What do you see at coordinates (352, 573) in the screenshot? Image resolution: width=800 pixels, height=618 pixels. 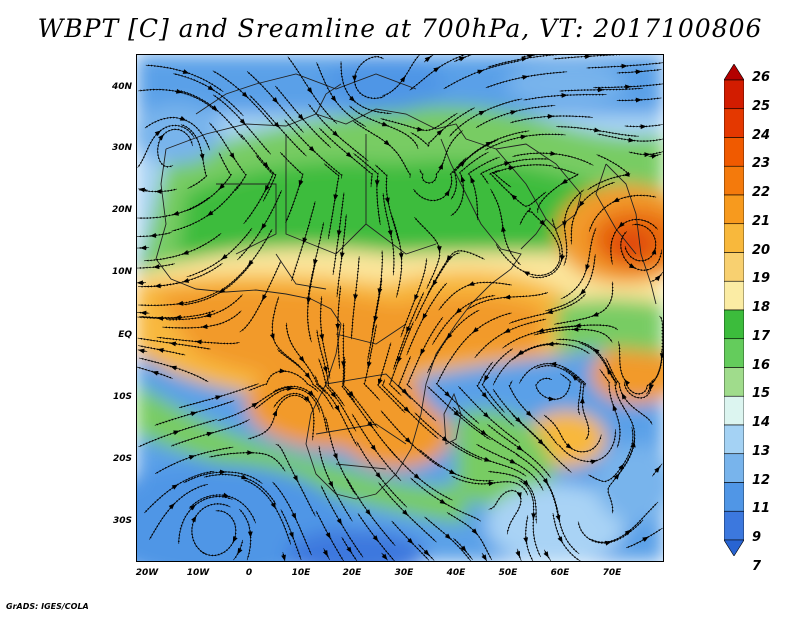 I see `lon-label-20e: 20E` at bounding box center [352, 573].